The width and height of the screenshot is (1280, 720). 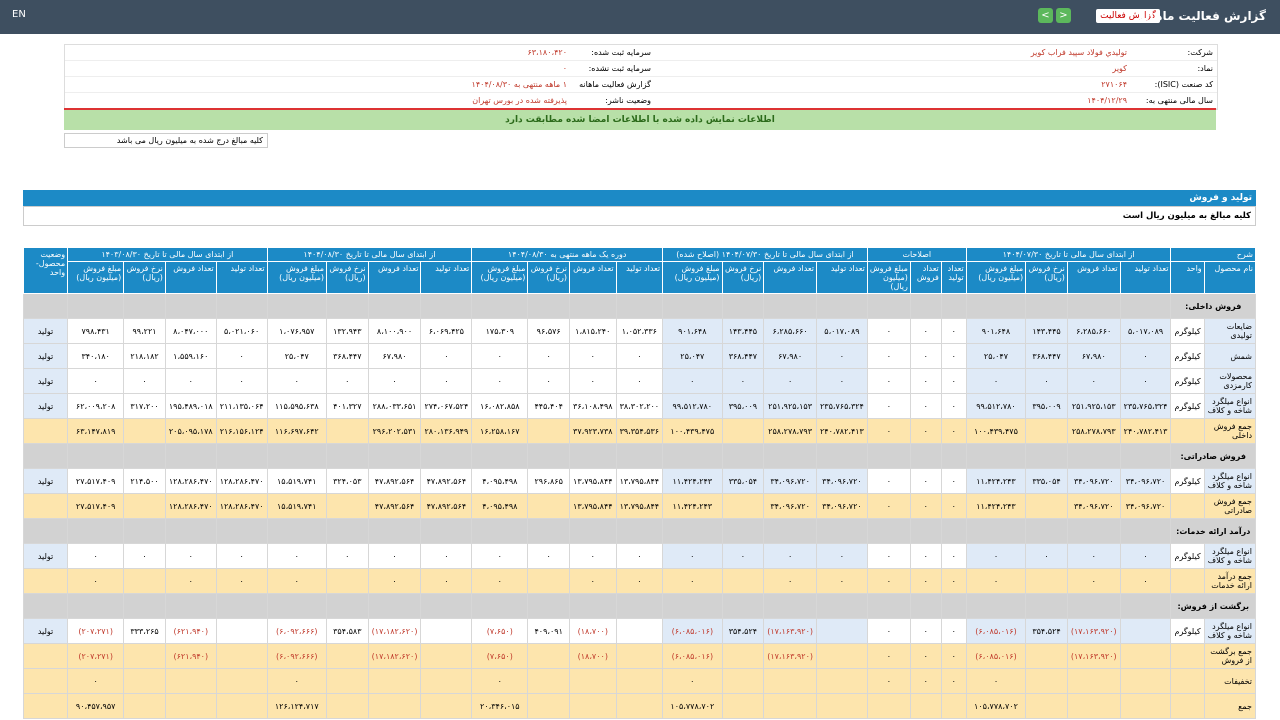 What do you see at coordinates (500, 481) in the screenshot?
I see `cell: ۴،۰۹۵،۴۹۸` at bounding box center [500, 481].